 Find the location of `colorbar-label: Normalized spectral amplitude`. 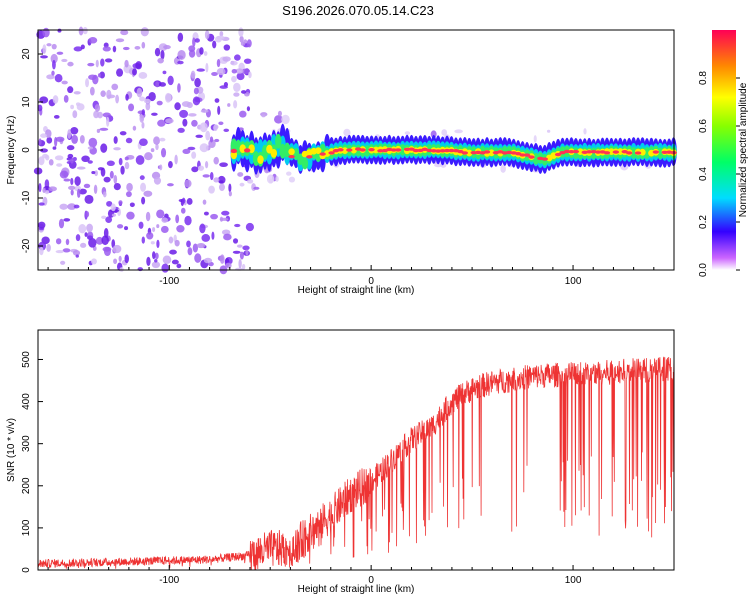

colorbar-label: Normalized spectral amplitude is located at coordinates (743, 149).